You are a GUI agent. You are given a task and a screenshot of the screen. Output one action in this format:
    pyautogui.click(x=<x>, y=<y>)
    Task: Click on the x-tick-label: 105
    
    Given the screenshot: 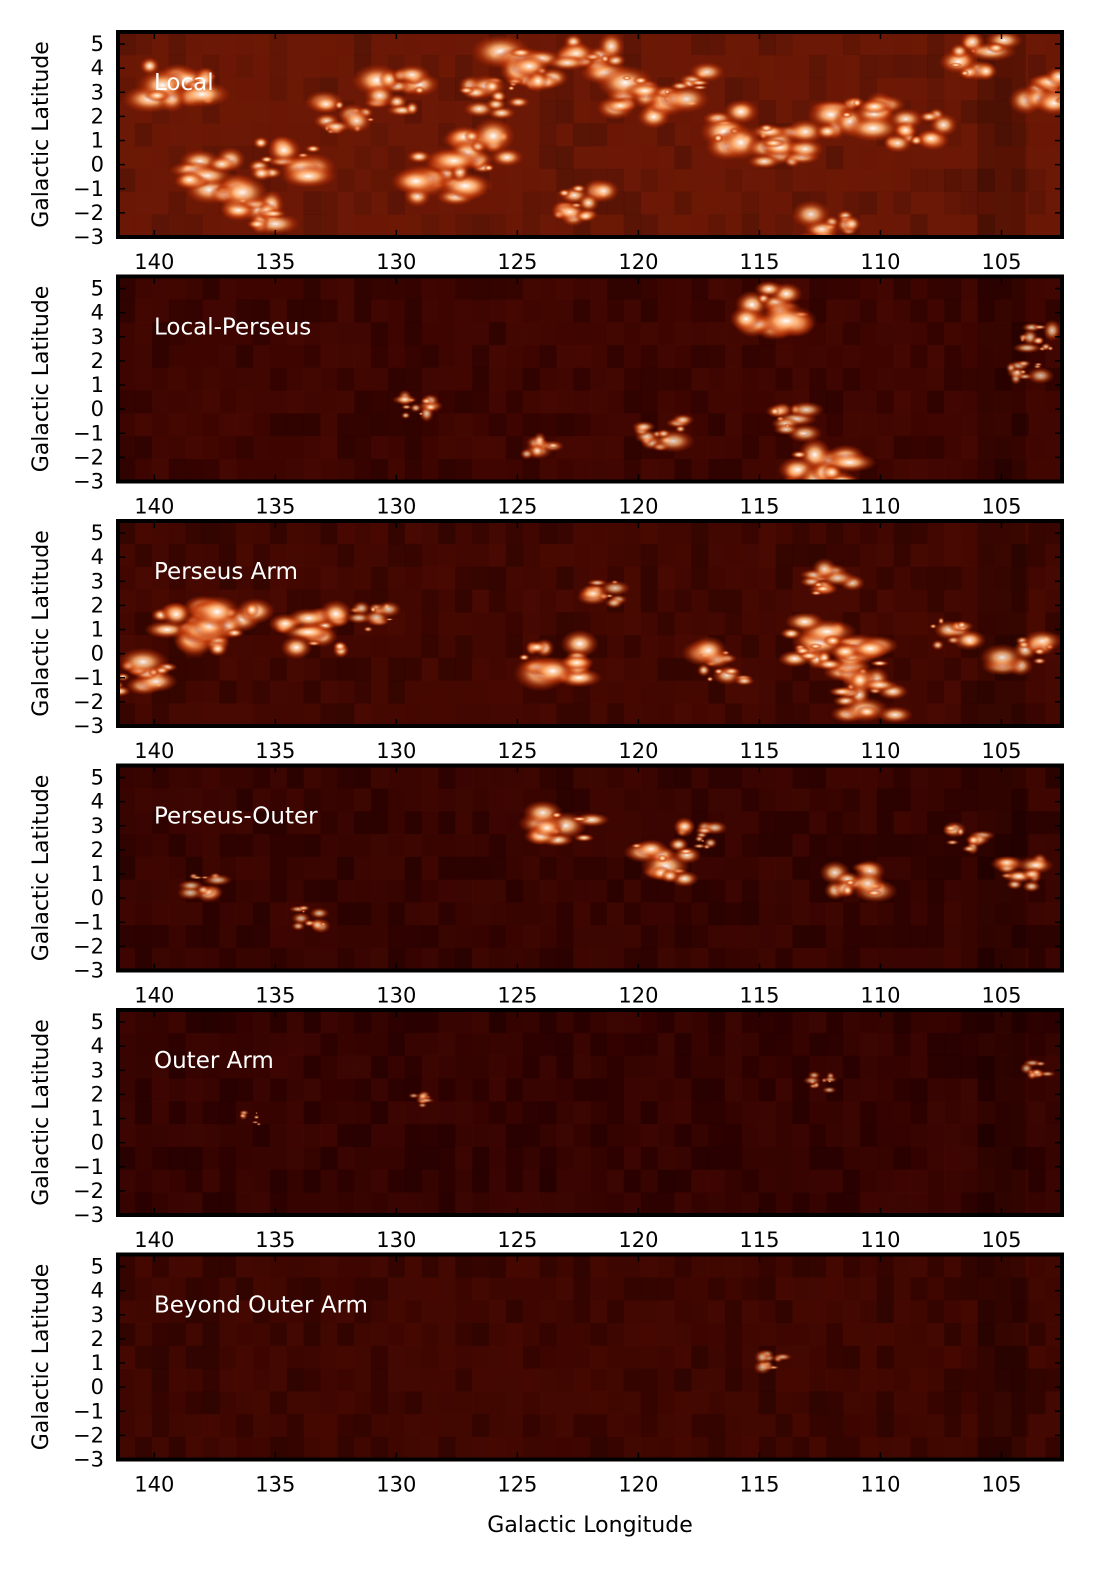 What is the action you would take?
    pyautogui.click(x=1001, y=507)
    